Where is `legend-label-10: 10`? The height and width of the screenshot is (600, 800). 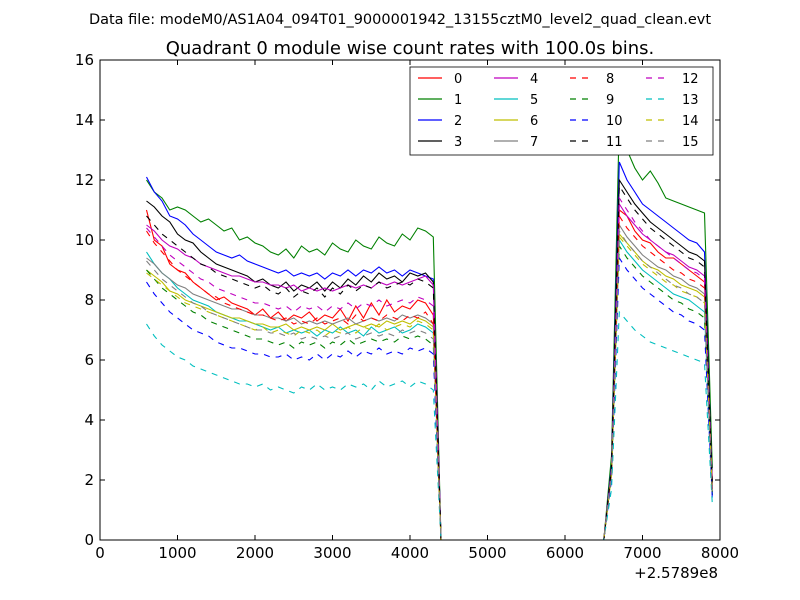
legend-label-10: 10 is located at coordinates (614, 121).